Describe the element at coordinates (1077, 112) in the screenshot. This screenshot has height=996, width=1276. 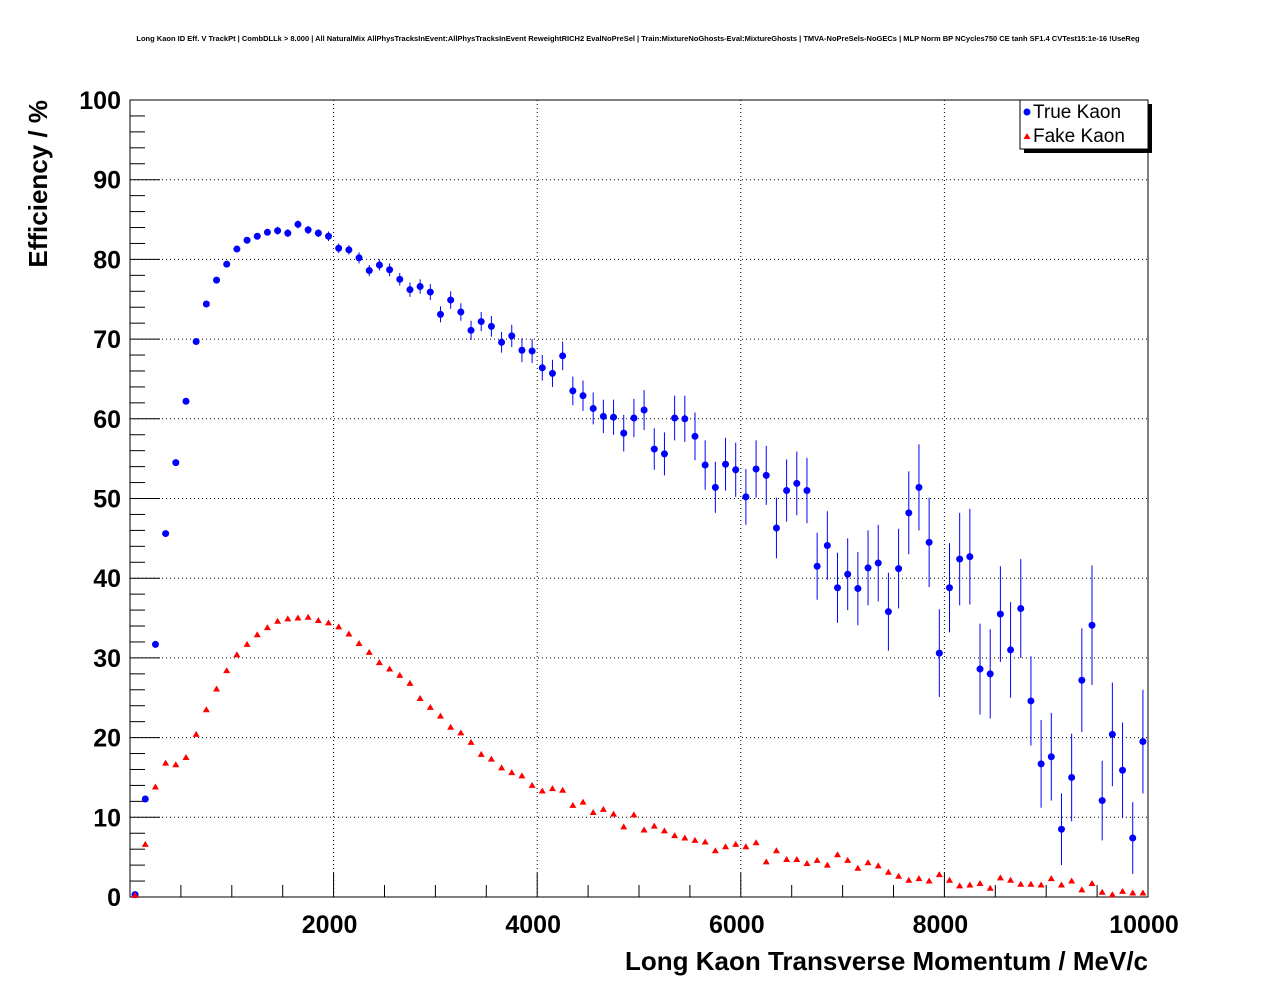
I see `legend-label-true-kaon: True Kaon` at that location.